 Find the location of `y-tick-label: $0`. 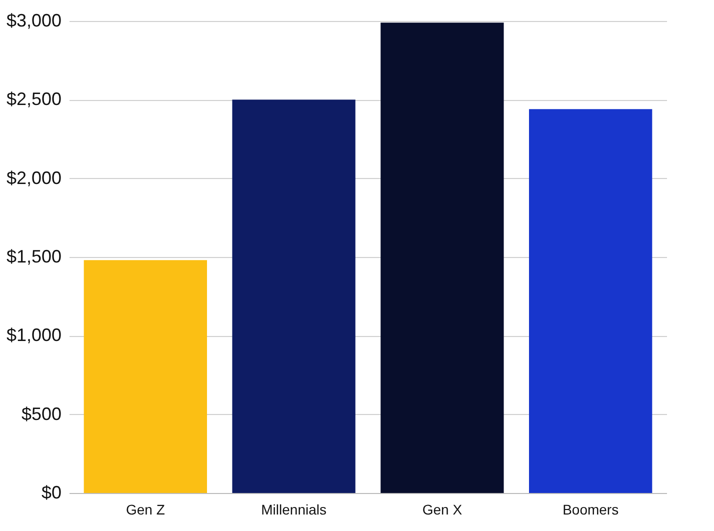

y-tick-label: $0 is located at coordinates (51, 492).